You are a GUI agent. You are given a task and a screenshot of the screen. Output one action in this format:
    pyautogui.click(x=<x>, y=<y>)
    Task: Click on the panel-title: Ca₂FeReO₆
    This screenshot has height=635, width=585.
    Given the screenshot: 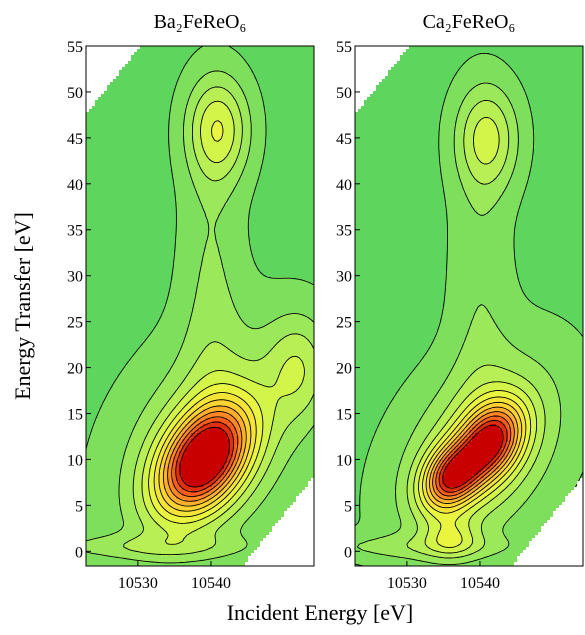 What is the action you would take?
    pyautogui.click(x=469, y=22)
    